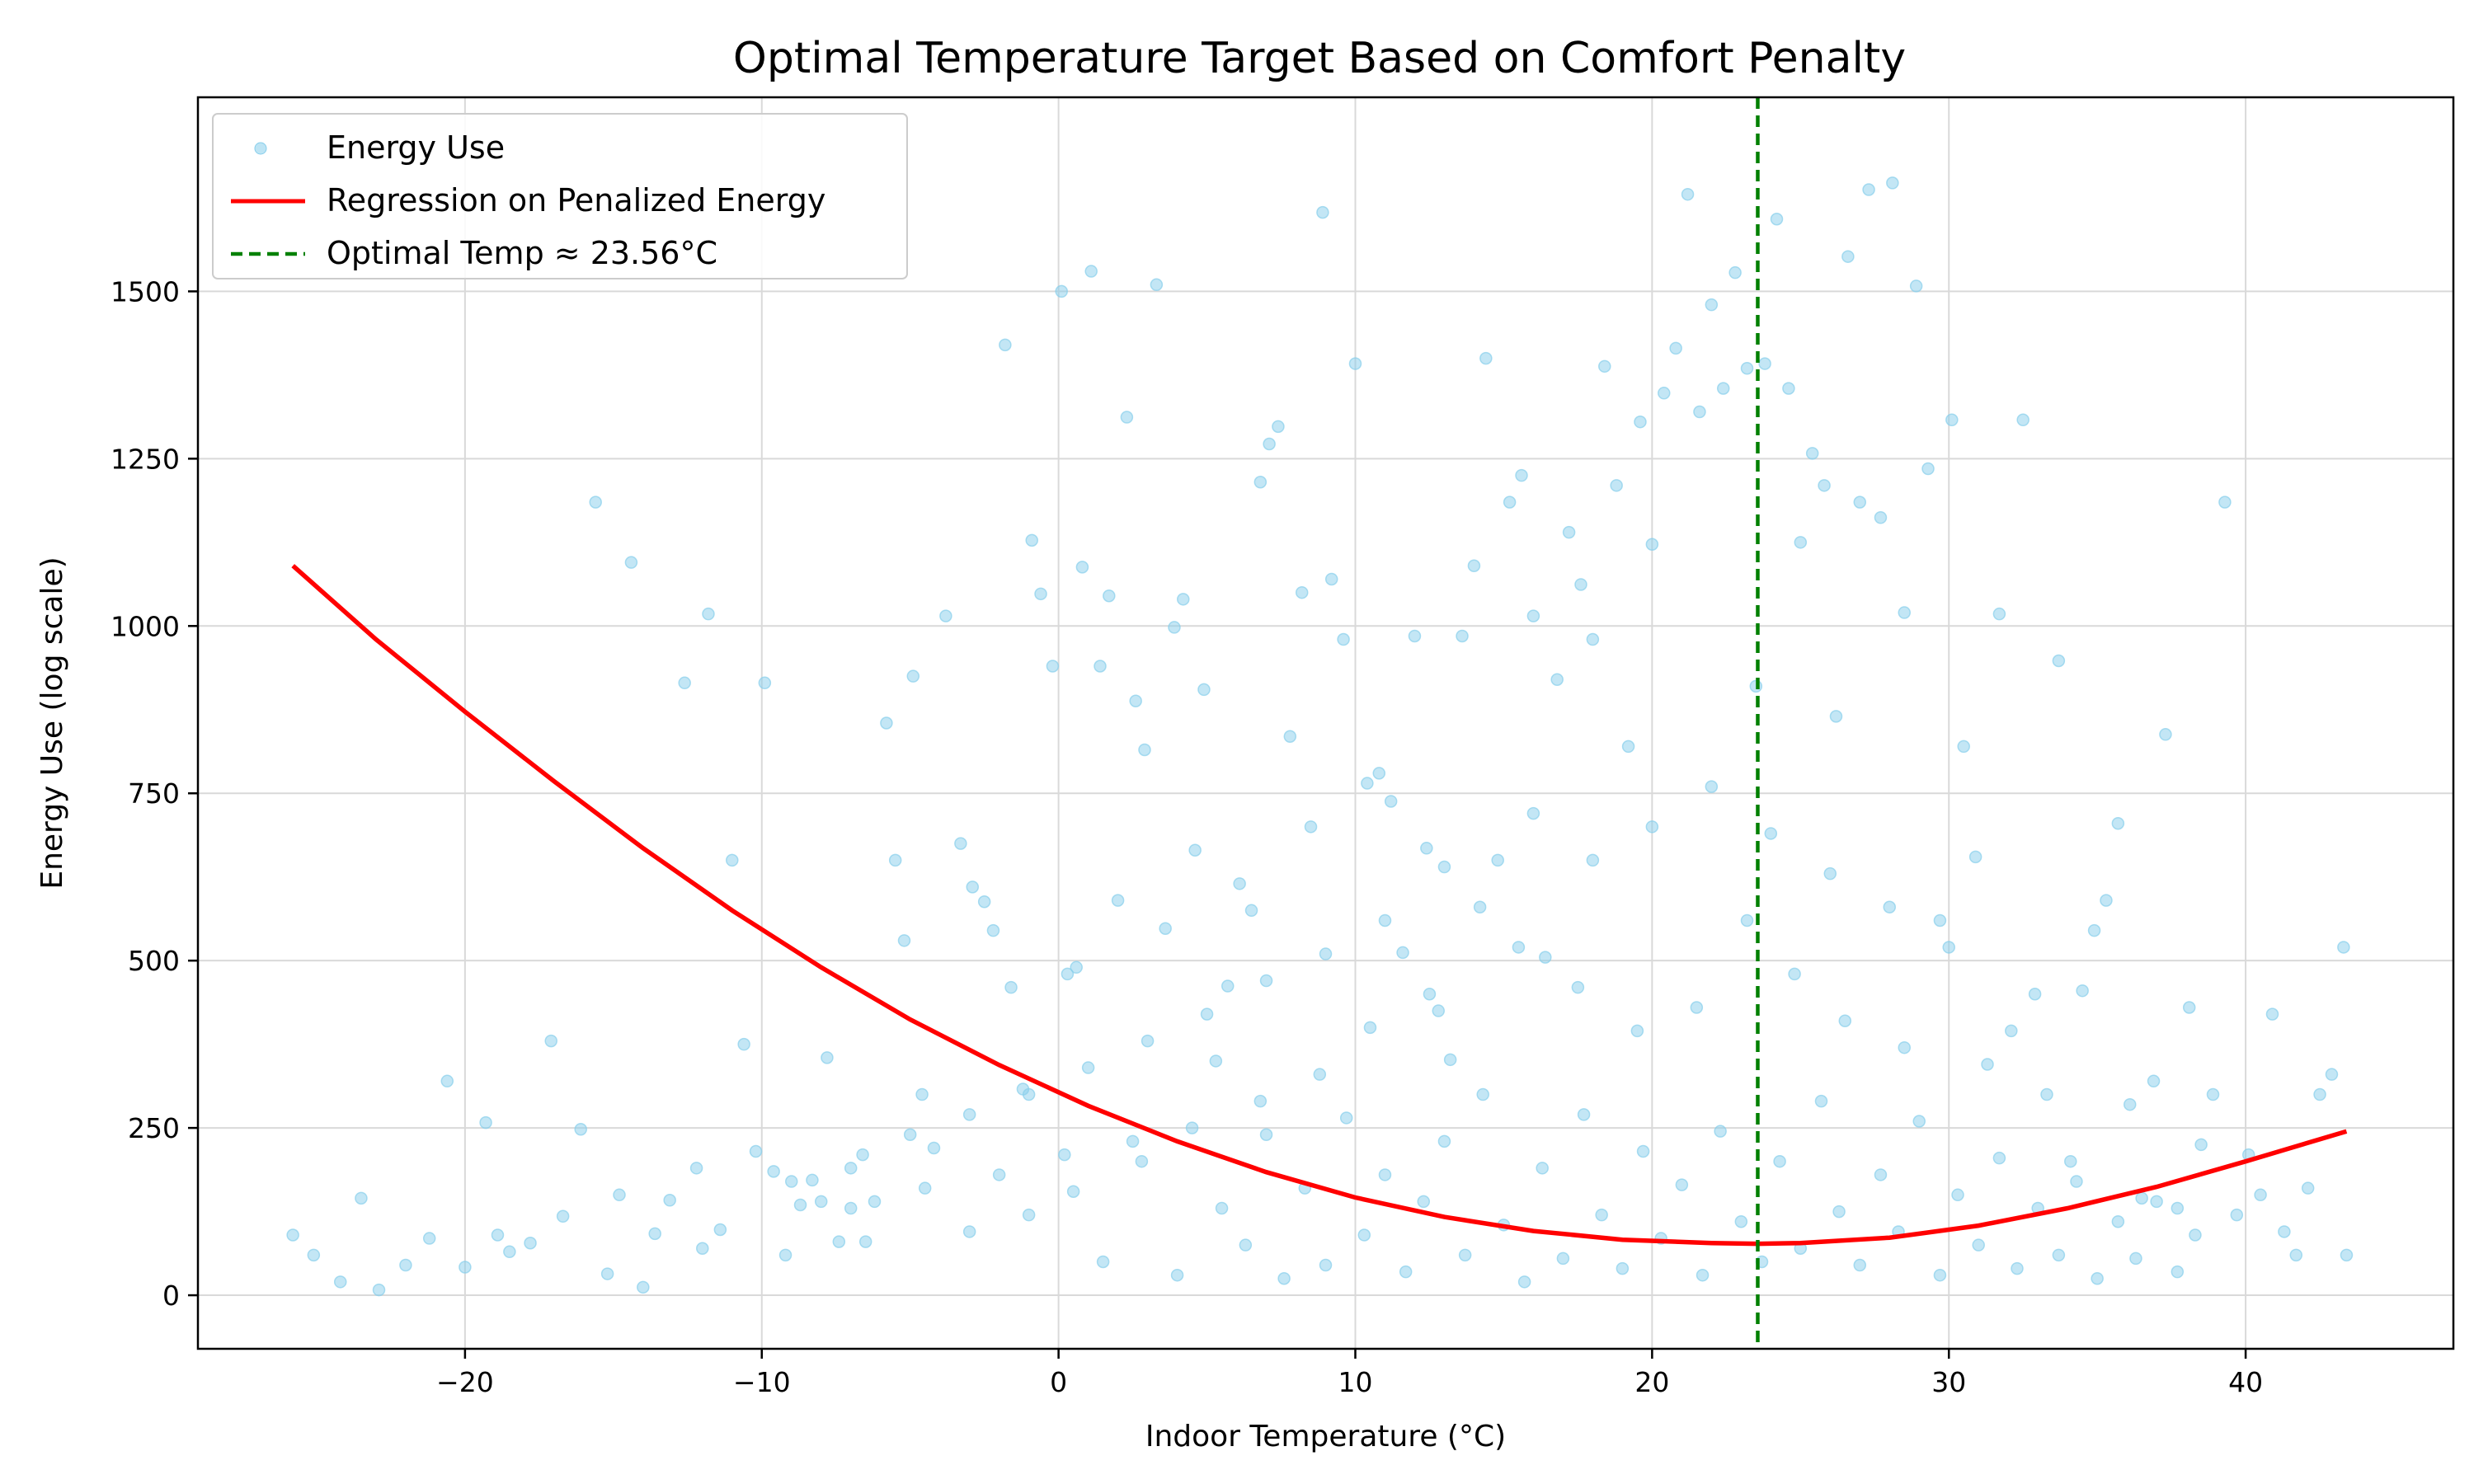 The width and height of the screenshot is (2474, 1484). I want to click on y-tick-label: 0, so click(171, 1296).